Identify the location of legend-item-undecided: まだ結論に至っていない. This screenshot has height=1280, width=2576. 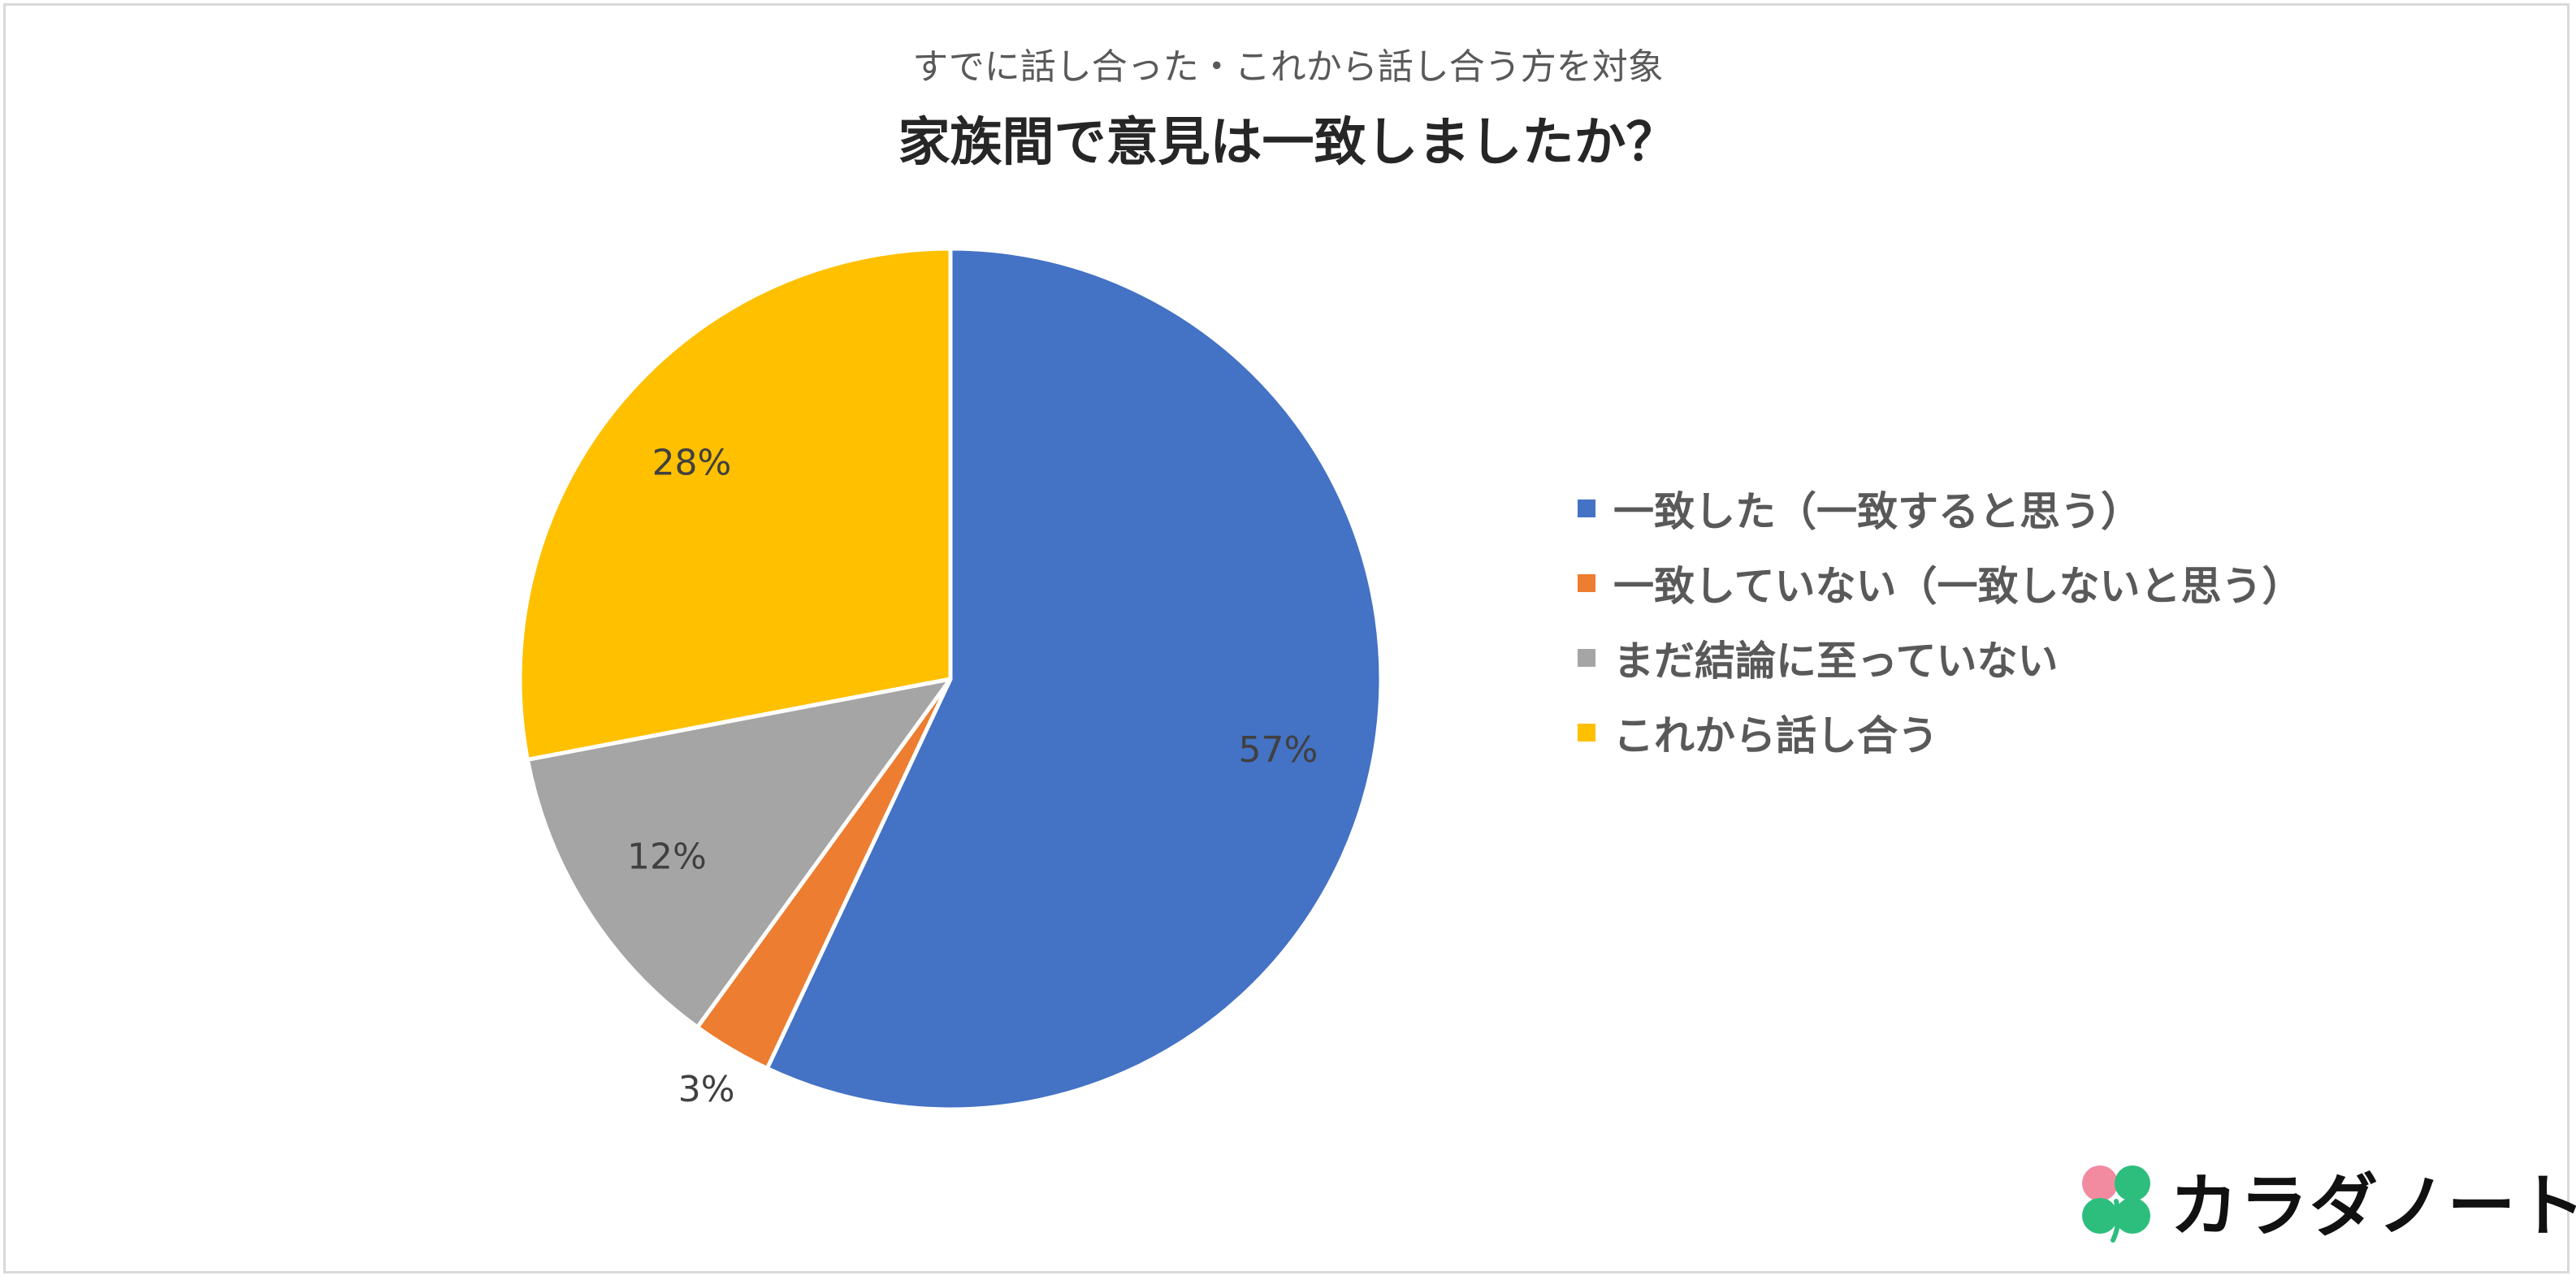
(1940, 658).